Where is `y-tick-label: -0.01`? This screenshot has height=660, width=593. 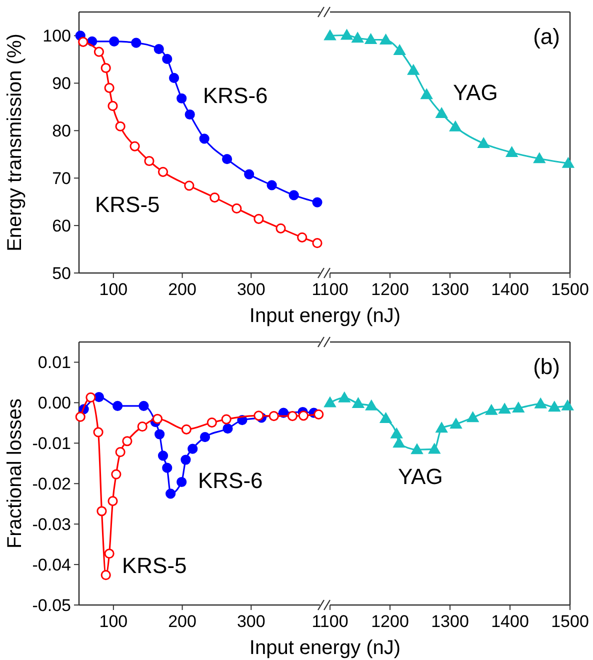
y-tick-label: -0.01 is located at coordinates (51, 444).